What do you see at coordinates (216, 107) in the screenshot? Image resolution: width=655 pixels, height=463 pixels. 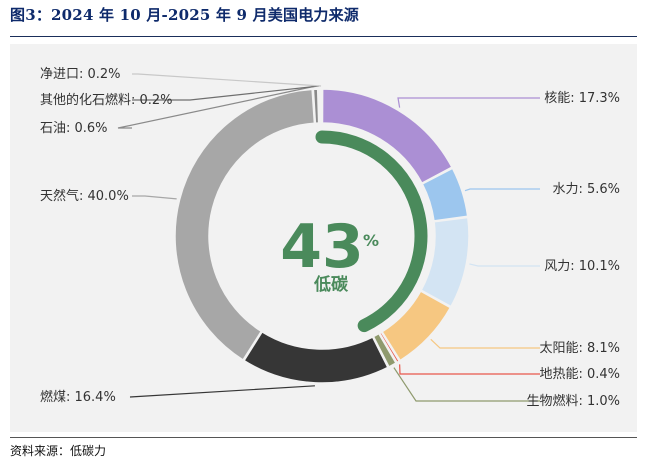 I see `slice-9-leader-line` at bounding box center [216, 107].